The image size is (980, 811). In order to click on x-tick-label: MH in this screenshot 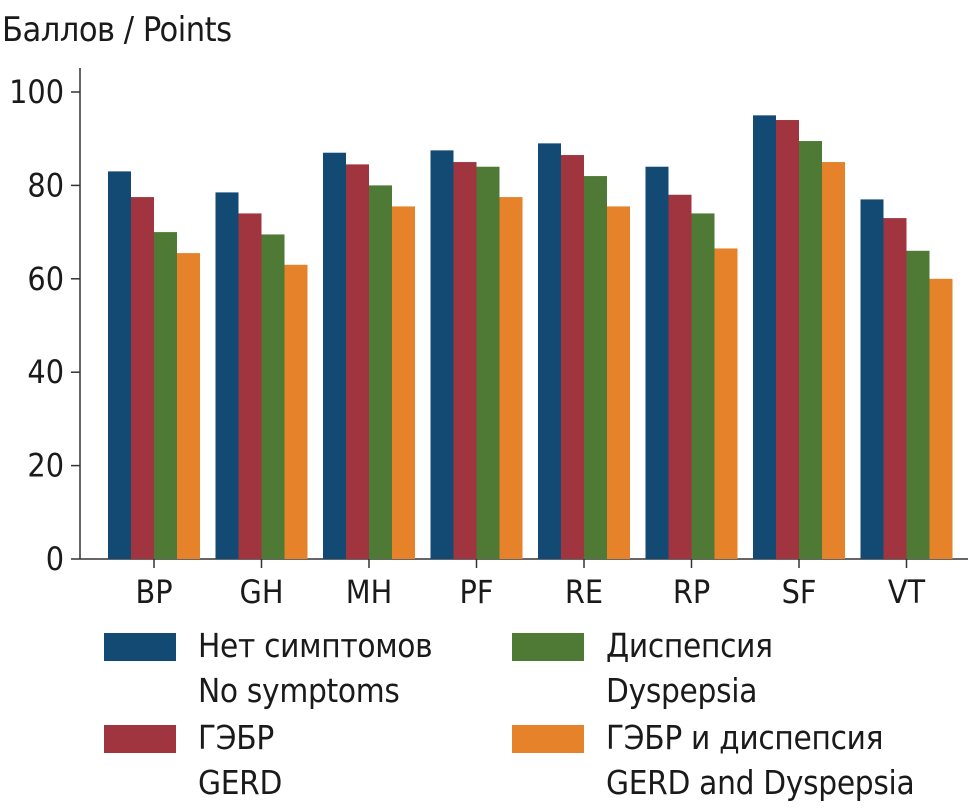, I will do `click(369, 592)`.